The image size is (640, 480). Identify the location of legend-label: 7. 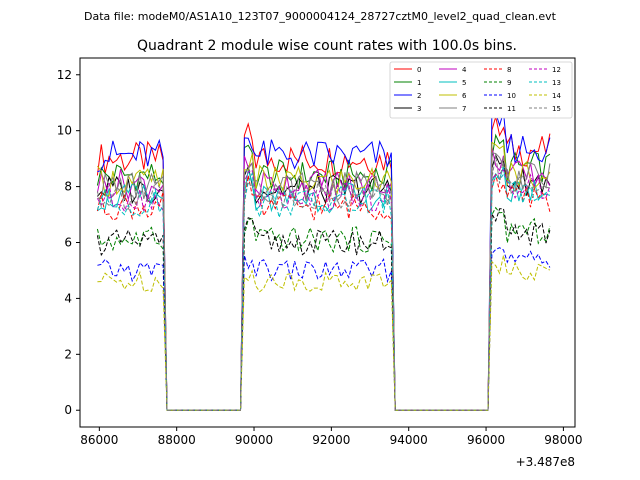
(464, 109).